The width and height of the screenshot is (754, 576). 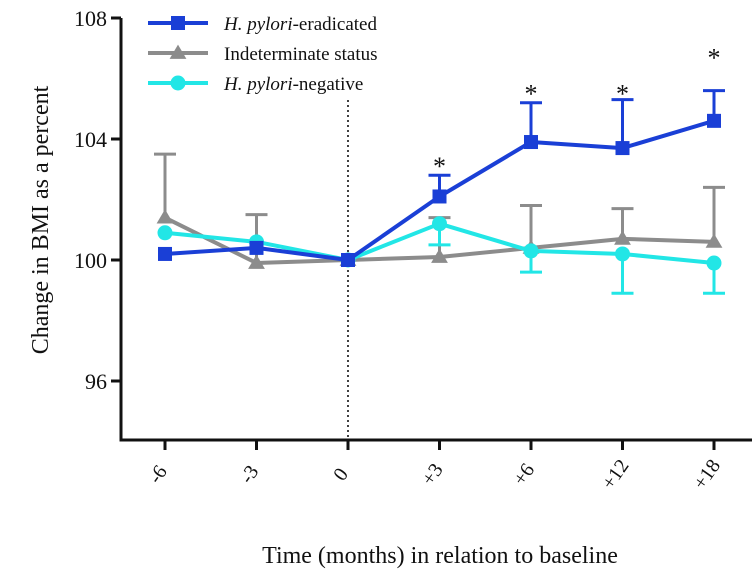 What do you see at coordinates (707, 474) in the screenshot?
I see `x-tick-label: +18` at bounding box center [707, 474].